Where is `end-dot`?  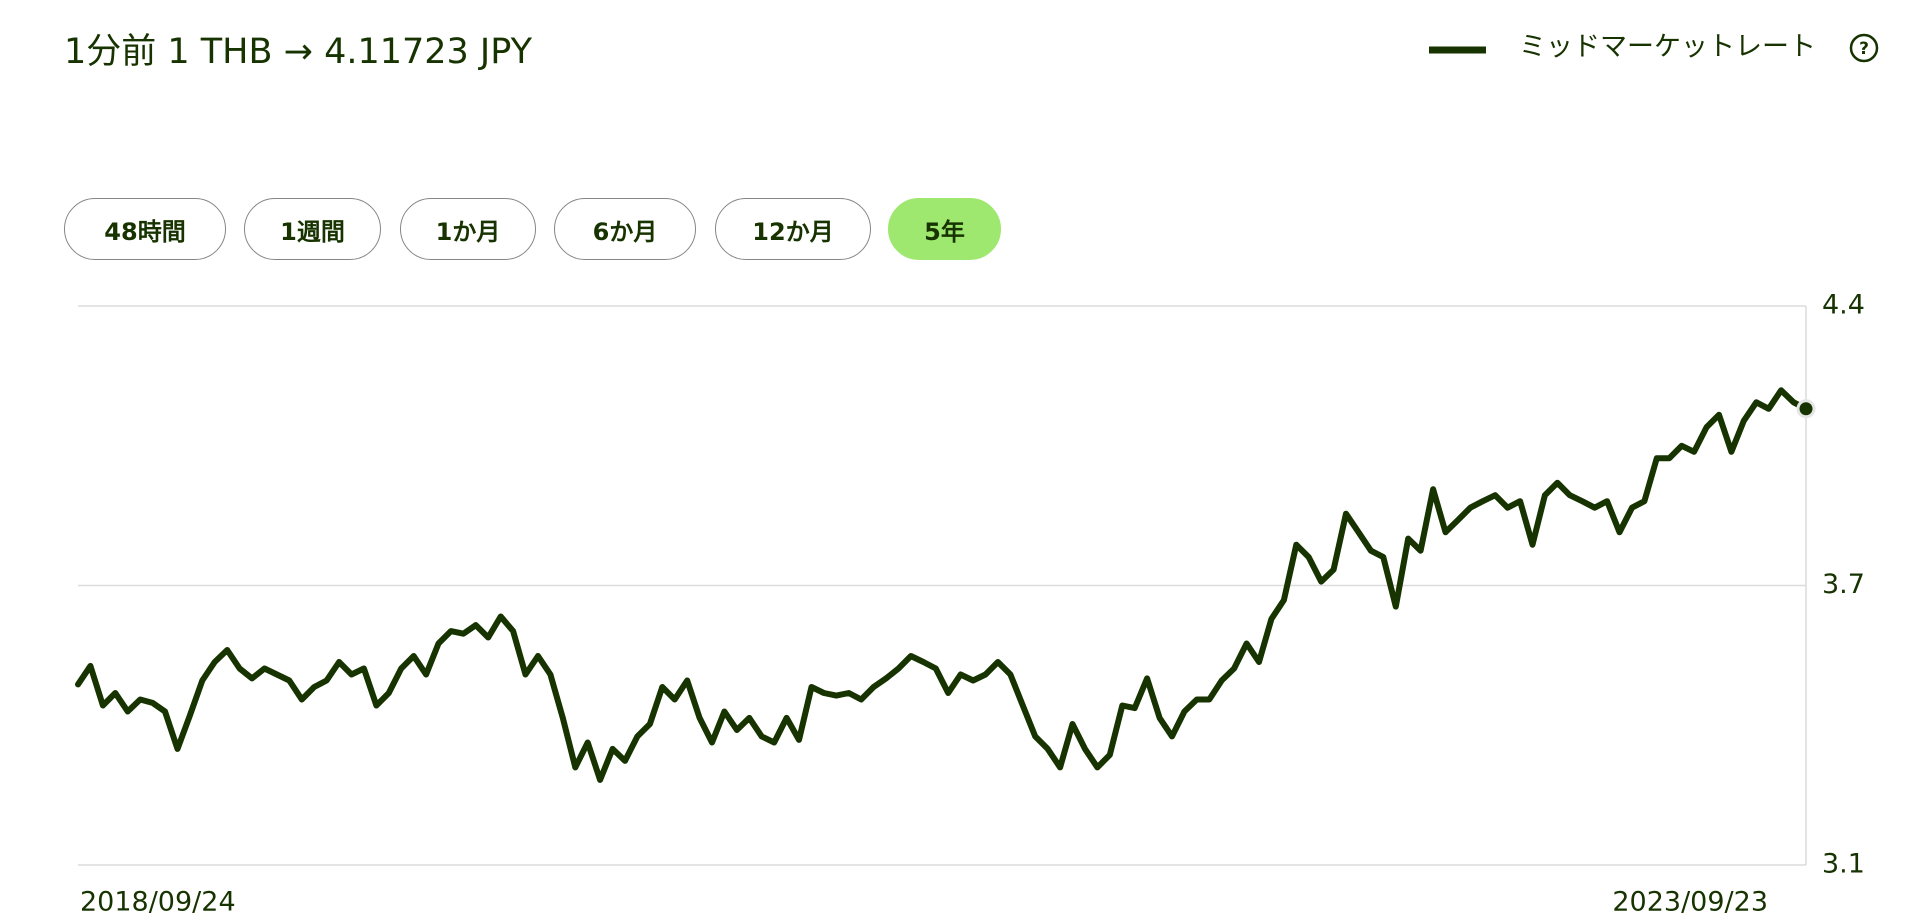
end-dot is located at coordinates (1806, 409).